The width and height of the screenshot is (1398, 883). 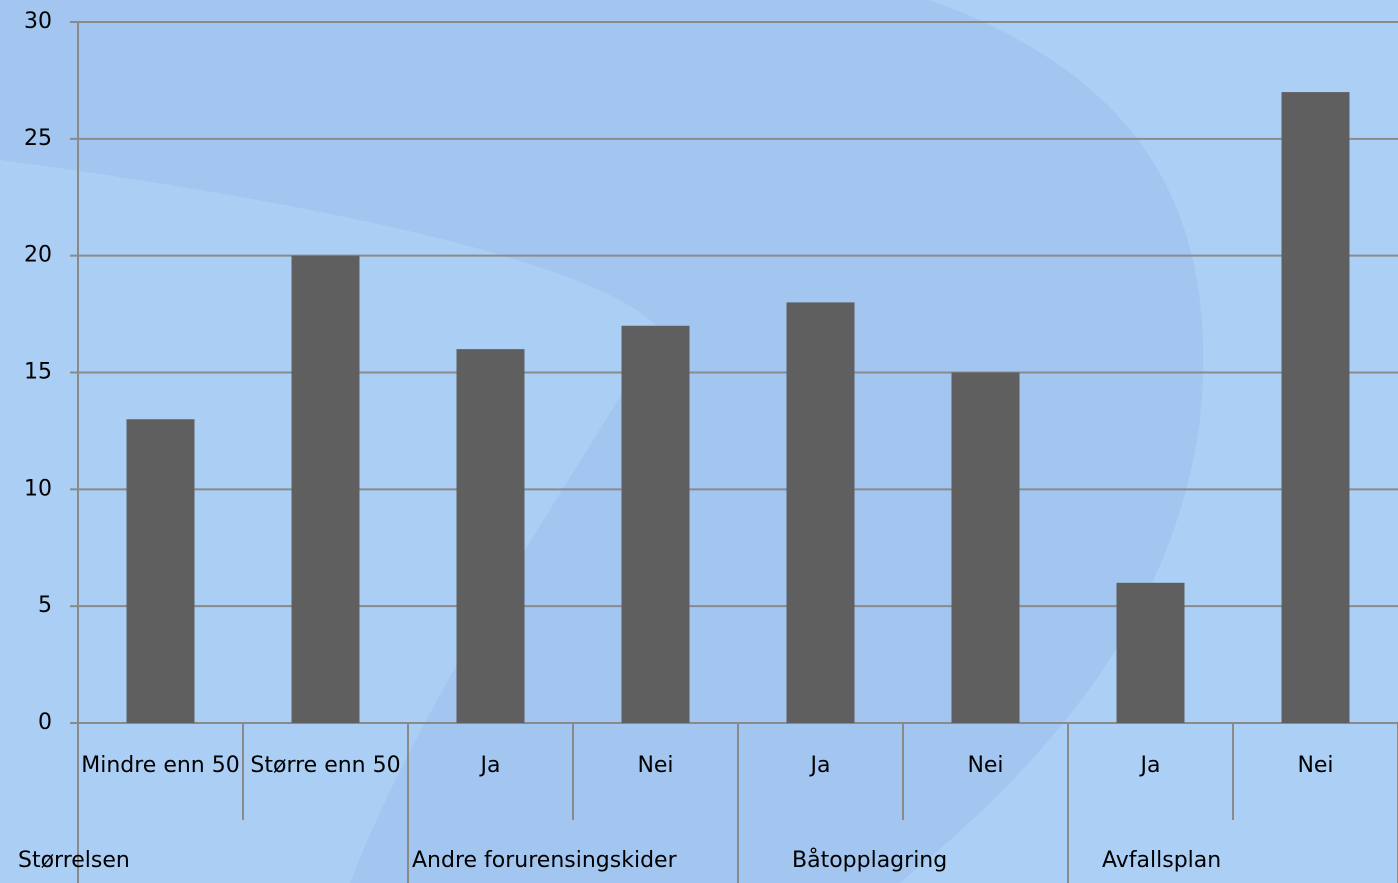 I want to click on group-label: Størrelsen, so click(x=74, y=860).